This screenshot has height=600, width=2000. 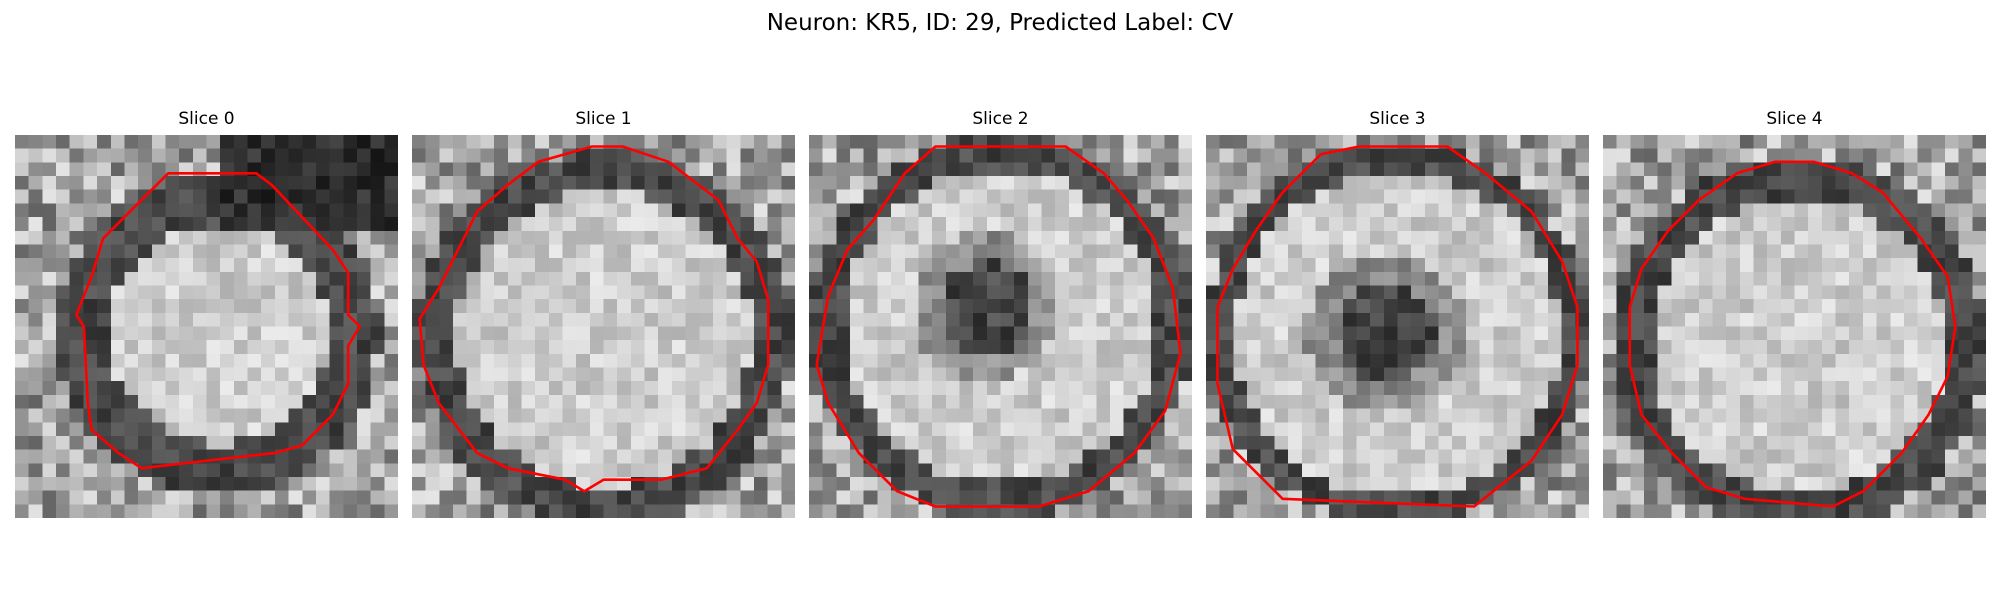 I want to click on slice-title-3: Slice 3, so click(x=1397, y=119).